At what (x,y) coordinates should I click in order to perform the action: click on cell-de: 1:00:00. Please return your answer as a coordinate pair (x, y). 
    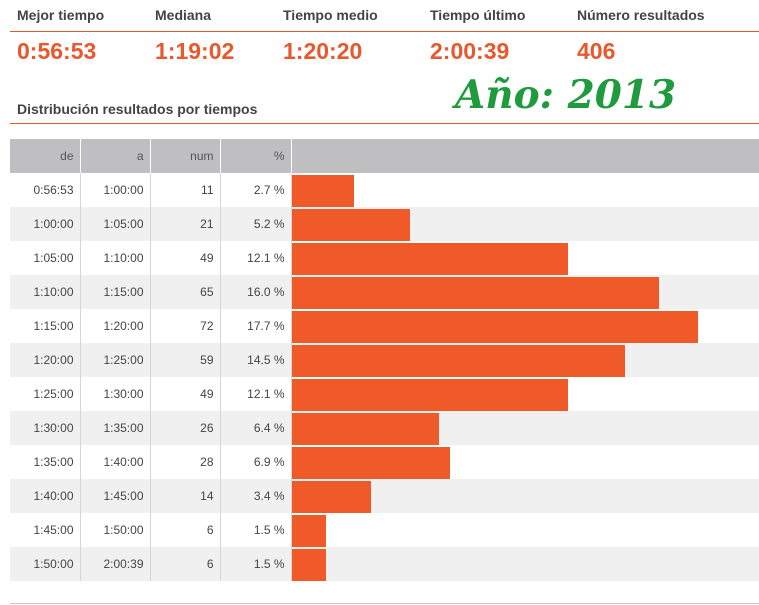
    Looking at the image, I should click on (45, 224).